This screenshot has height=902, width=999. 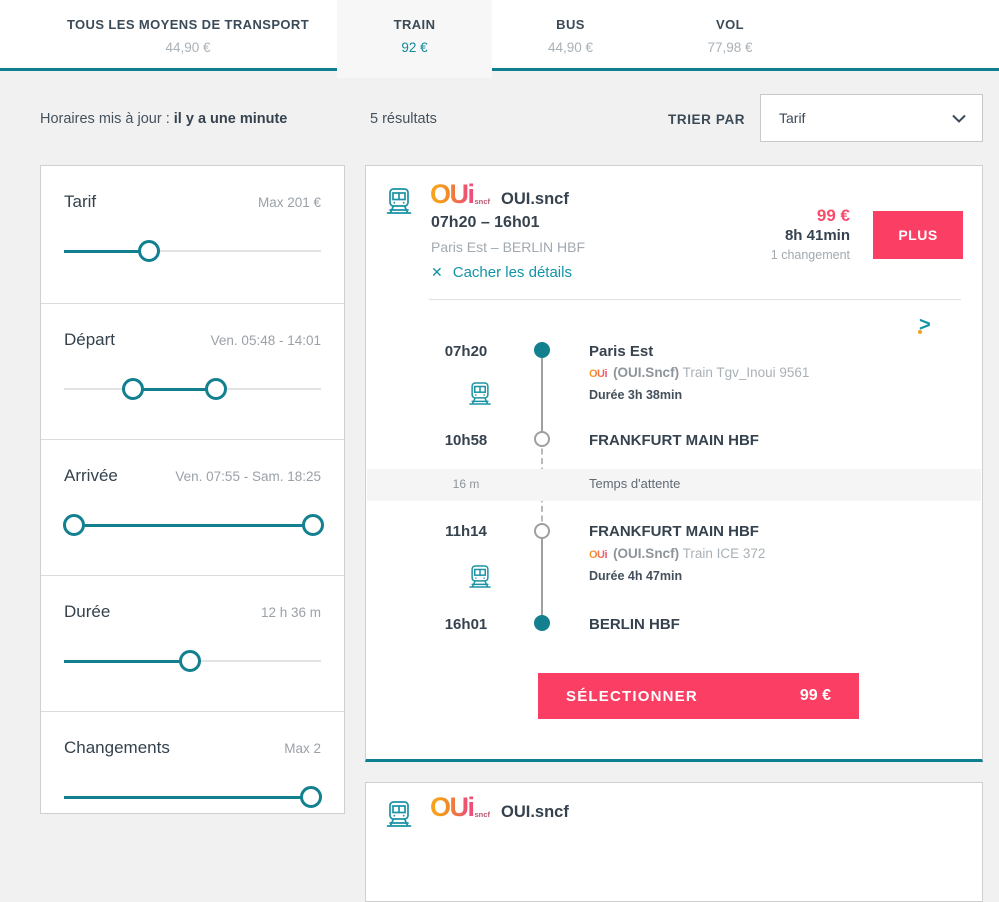 What do you see at coordinates (414, 39) in the screenshot?
I see `tab-train: TRAIN 92 €` at bounding box center [414, 39].